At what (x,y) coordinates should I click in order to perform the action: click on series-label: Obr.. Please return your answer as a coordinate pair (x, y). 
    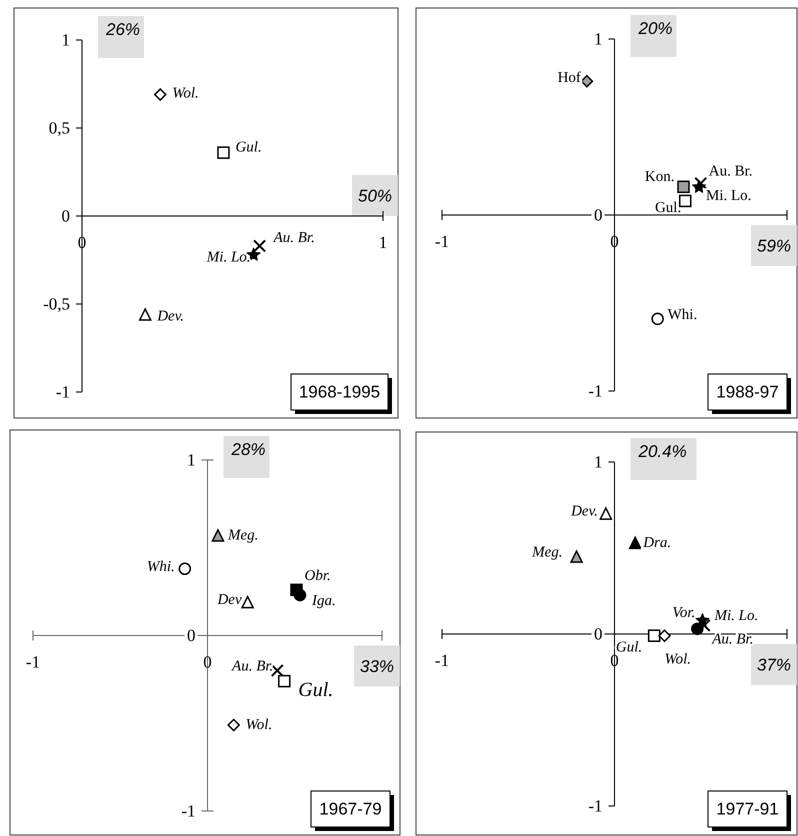
    Looking at the image, I should click on (317, 576).